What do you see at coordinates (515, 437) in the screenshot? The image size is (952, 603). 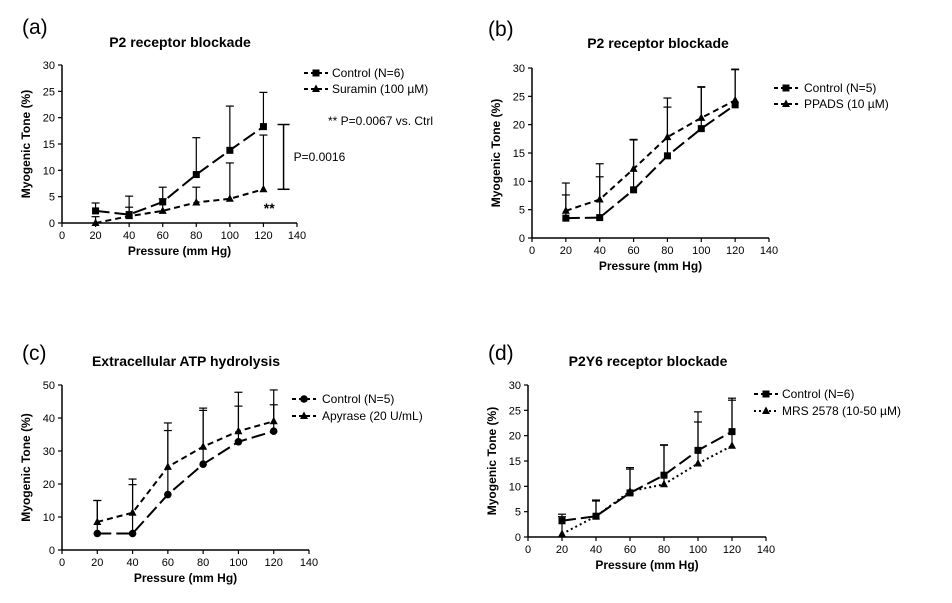 I see `y-tick-label: 20` at bounding box center [515, 437].